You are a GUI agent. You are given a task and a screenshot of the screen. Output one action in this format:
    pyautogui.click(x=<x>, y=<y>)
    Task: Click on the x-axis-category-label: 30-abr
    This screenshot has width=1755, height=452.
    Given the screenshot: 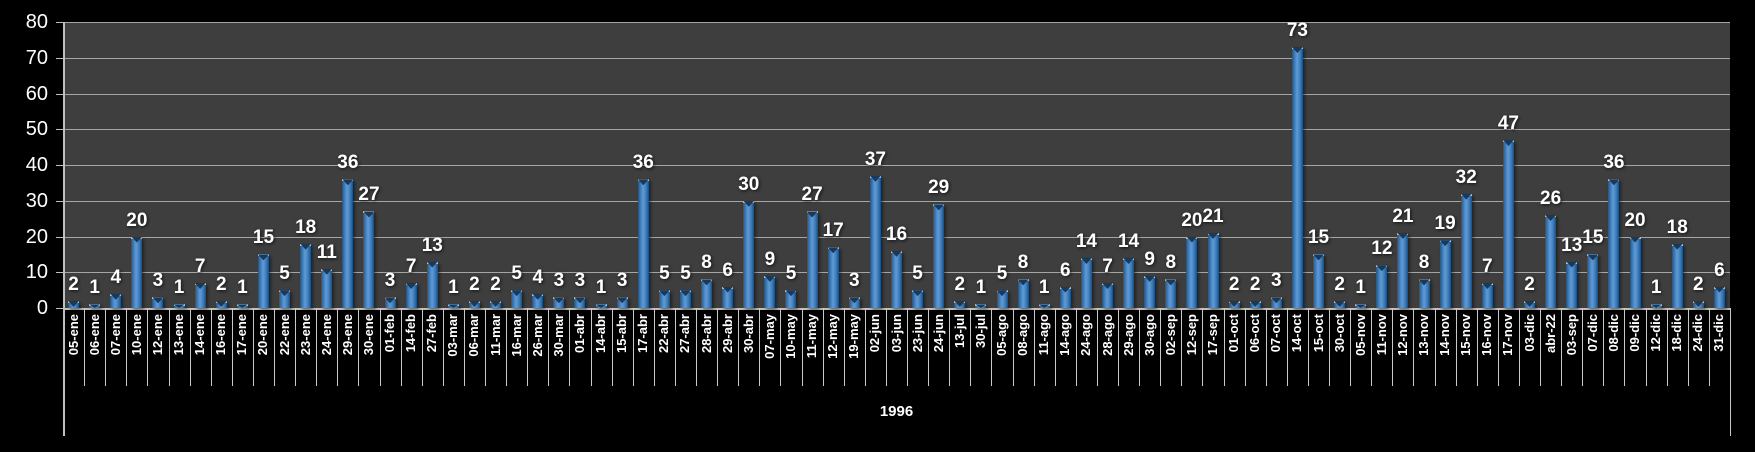 What is the action you would take?
    pyautogui.click(x=748, y=334)
    